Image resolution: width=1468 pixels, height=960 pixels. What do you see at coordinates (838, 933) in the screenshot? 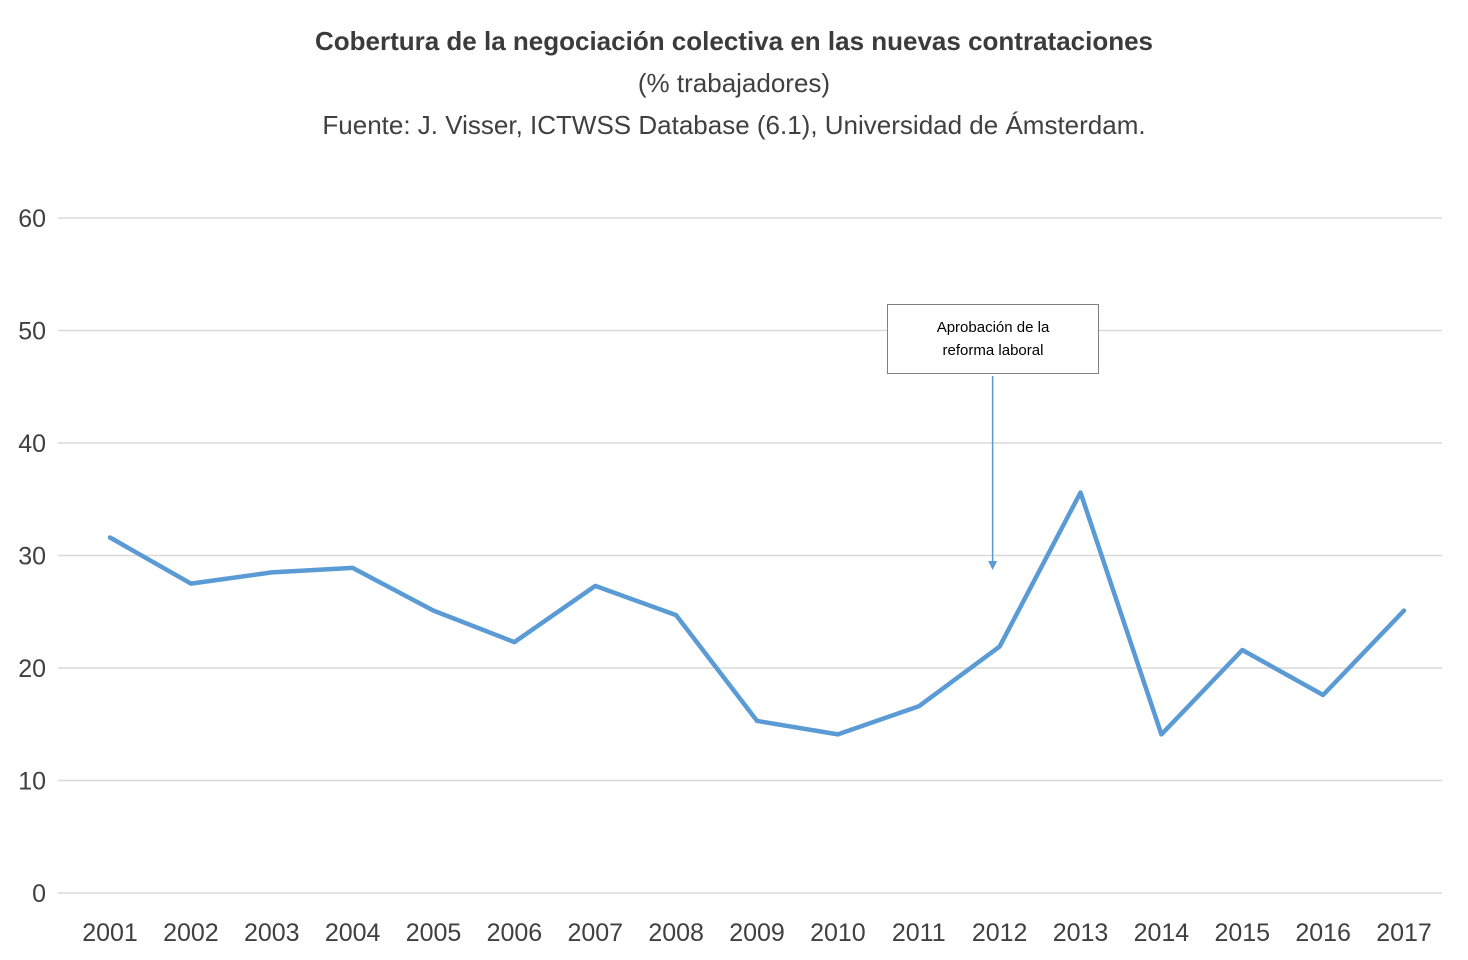
I see `x-tick-label-2010: 2010` at bounding box center [838, 933].